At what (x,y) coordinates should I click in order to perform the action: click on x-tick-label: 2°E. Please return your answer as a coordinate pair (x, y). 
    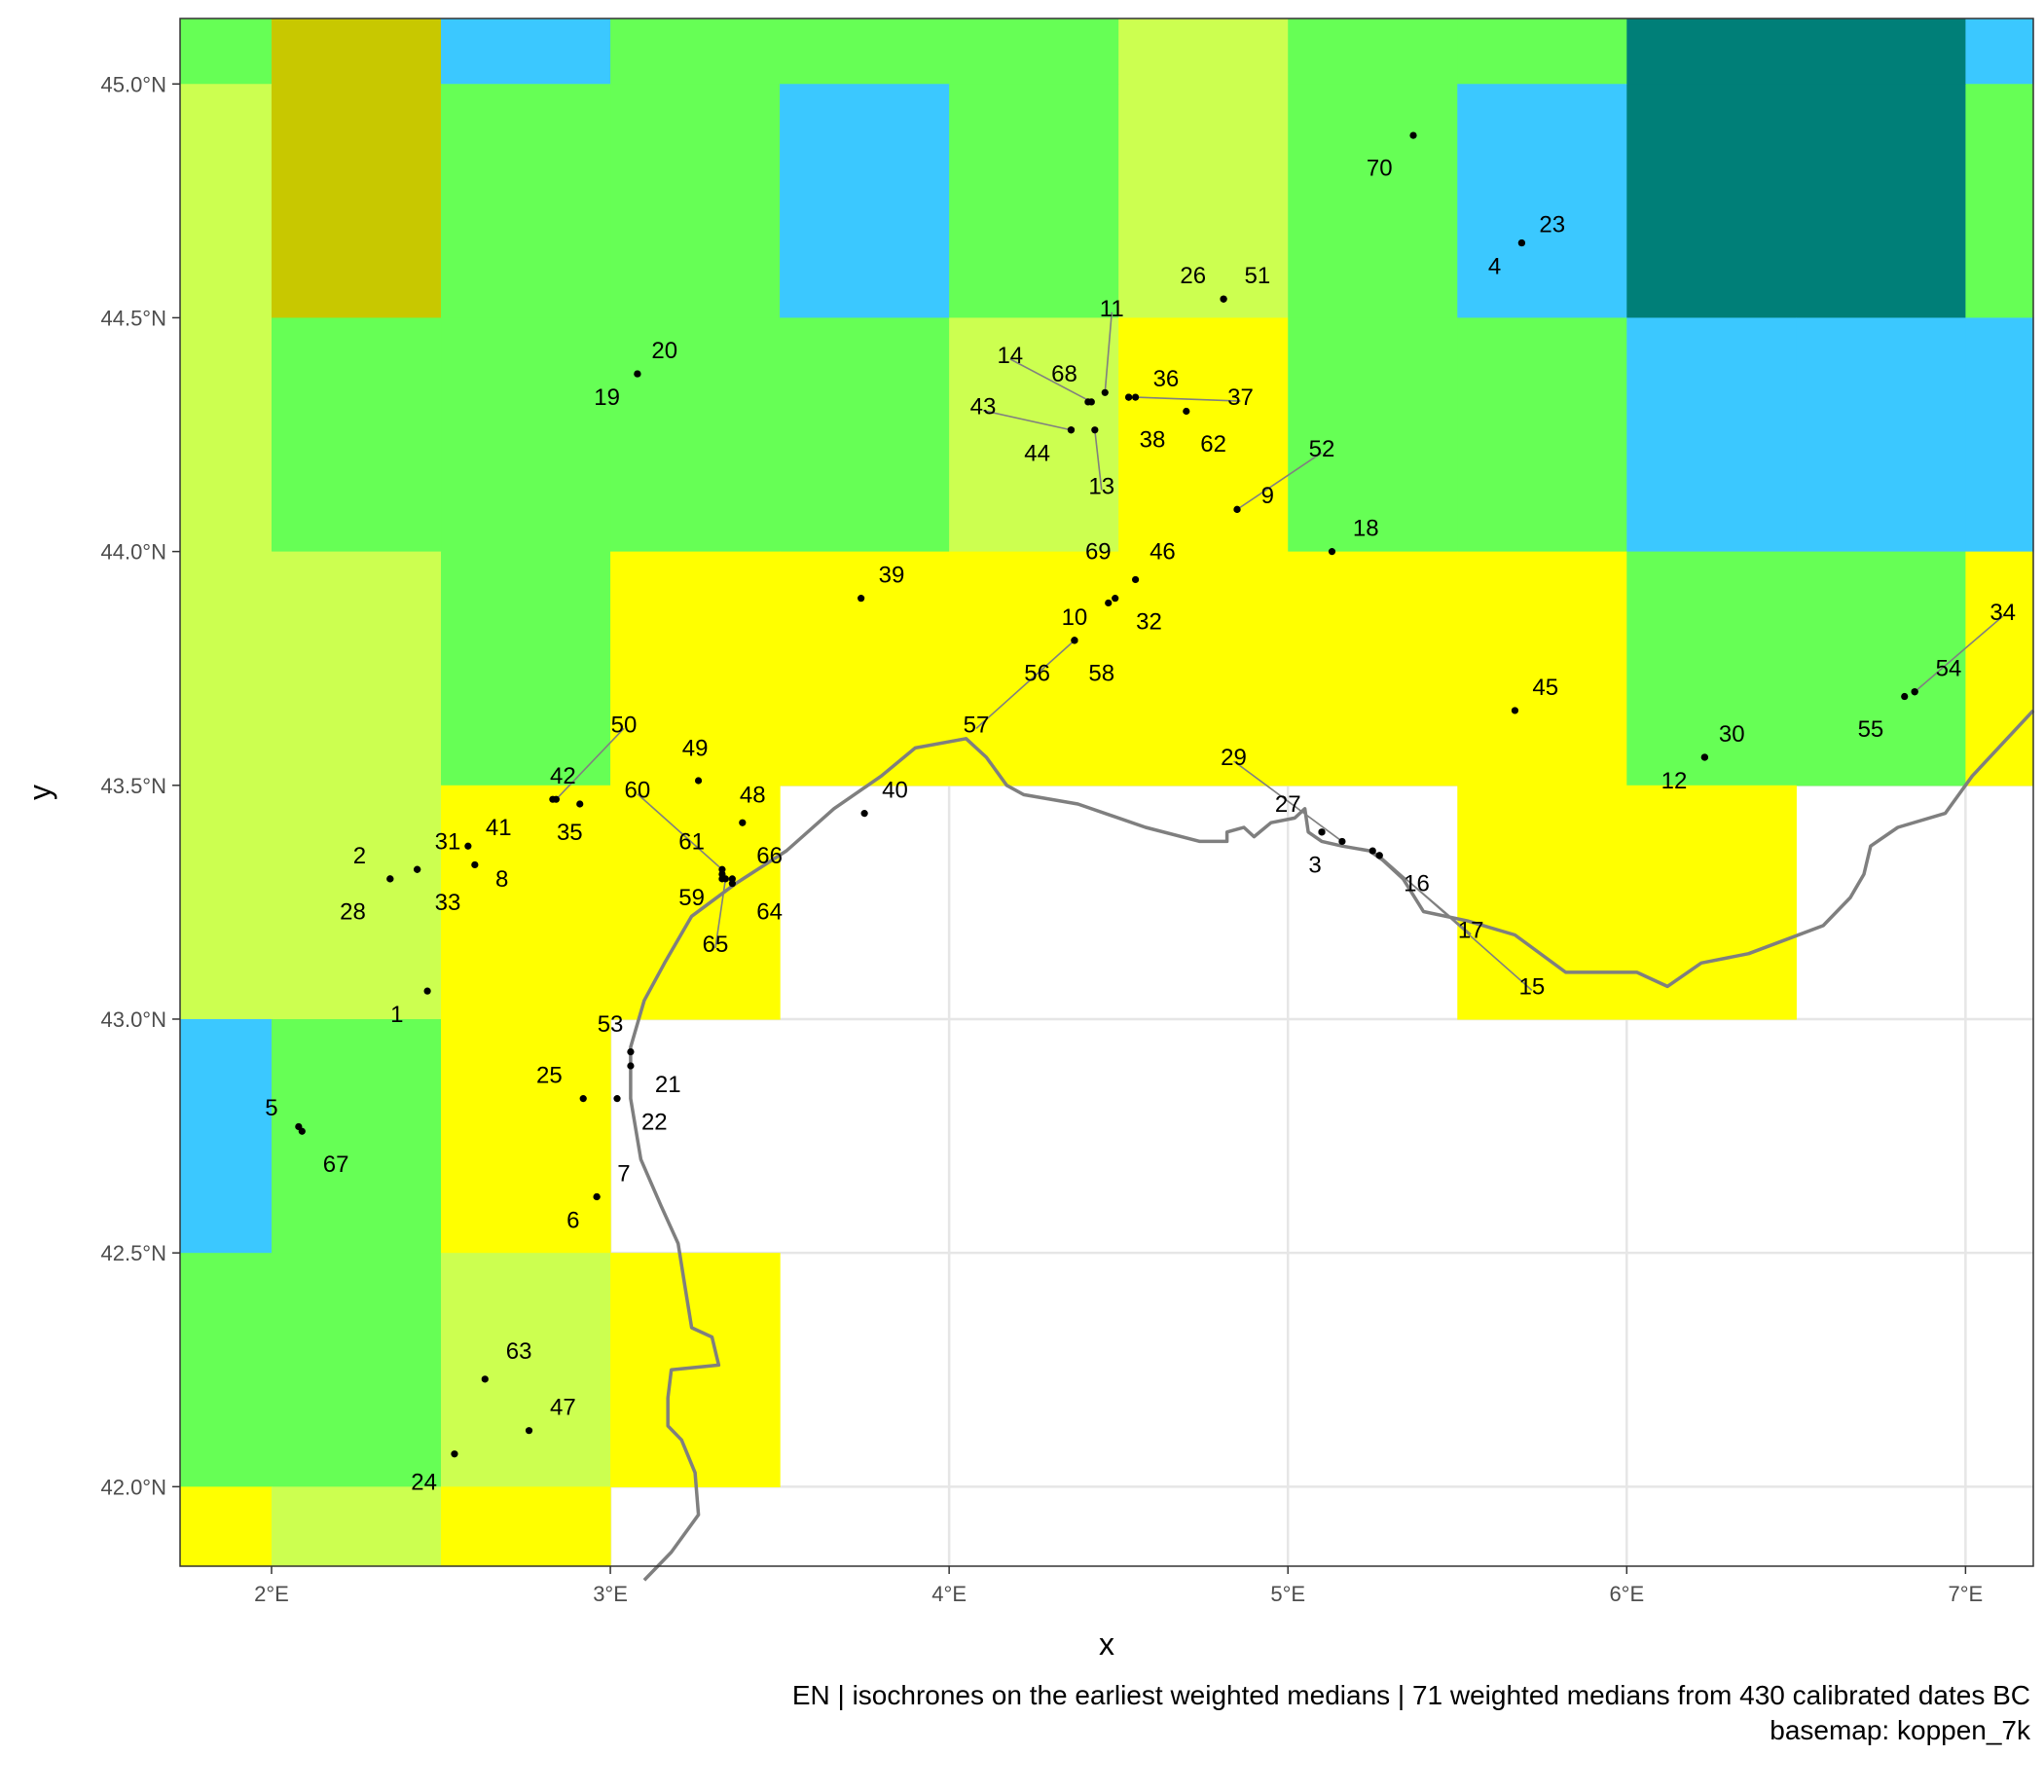
    Looking at the image, I should click on (272, 1594).